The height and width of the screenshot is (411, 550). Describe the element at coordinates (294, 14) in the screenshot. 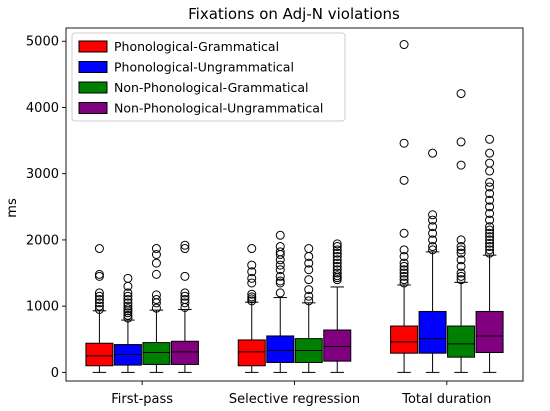

I see `chart-title: Fixations on Adj-N violations` at that location.